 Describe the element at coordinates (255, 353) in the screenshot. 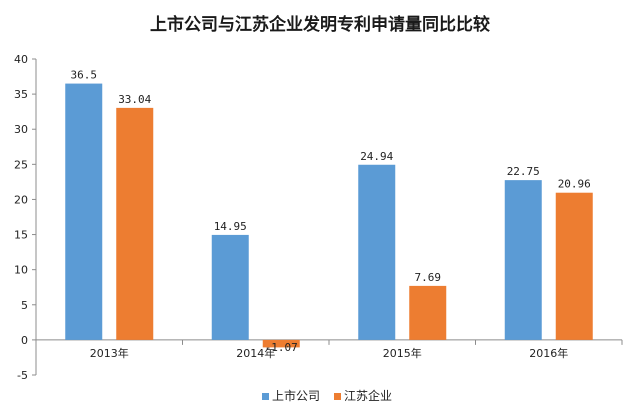

I see `x-tick-label: 2014年` at that location.